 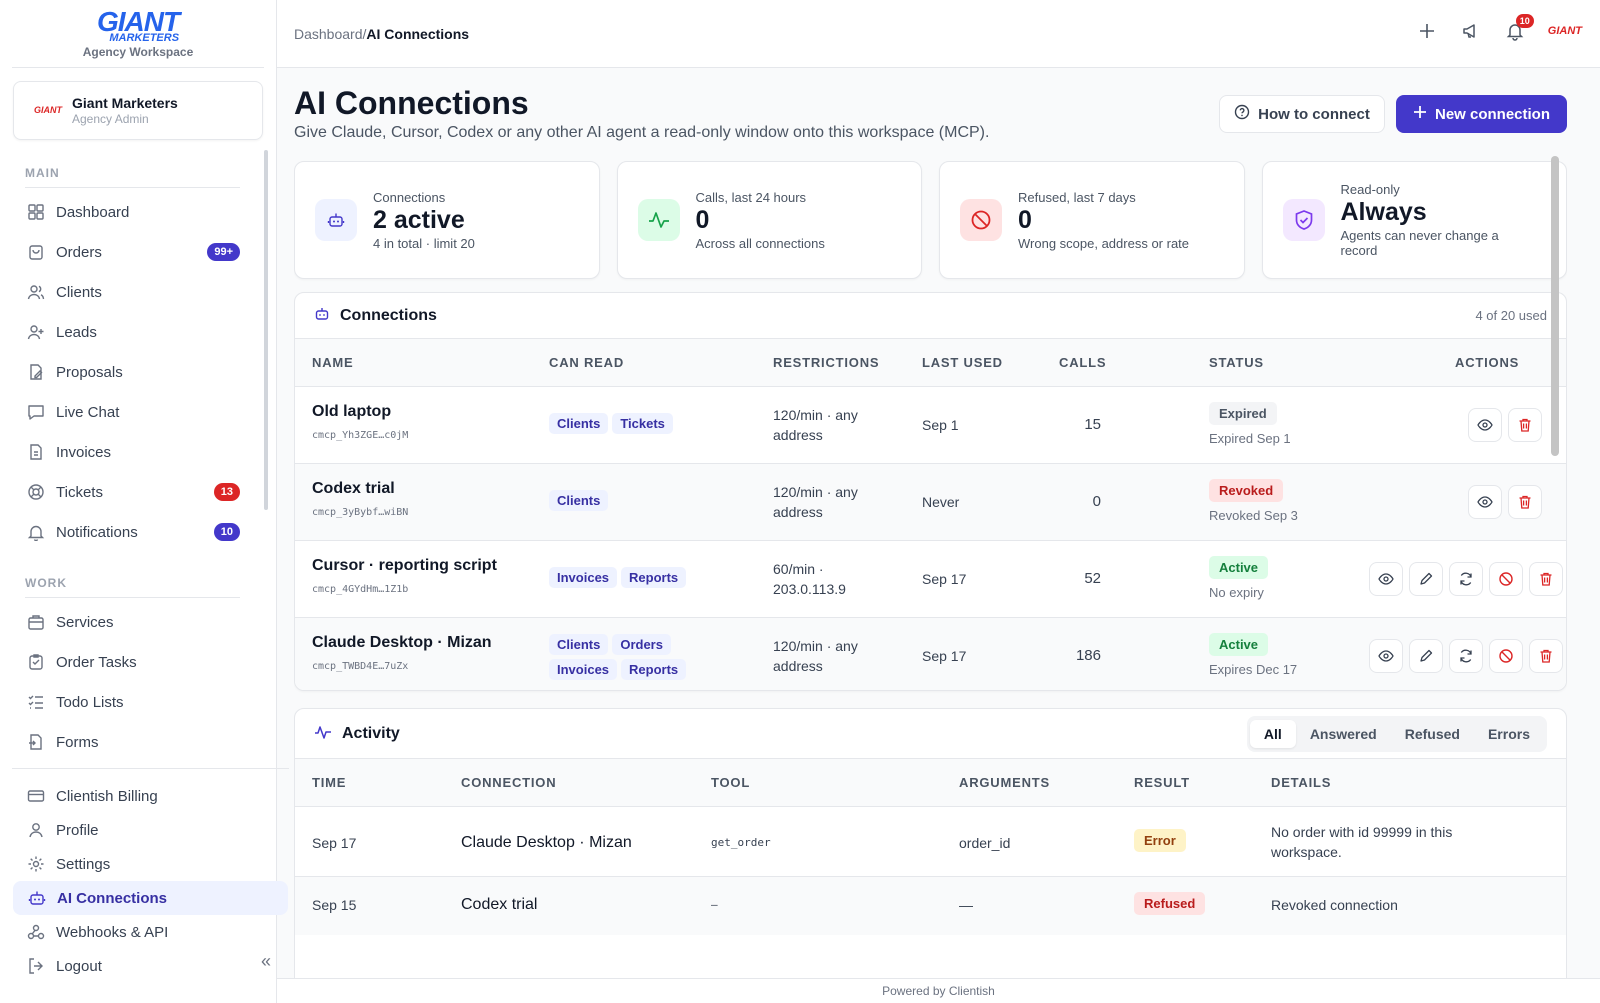 What do you see at coordinates (424, 243) in the screenshot?
I see `stat-note: 4 in total · limit 20` at bounding box center [424, 243].